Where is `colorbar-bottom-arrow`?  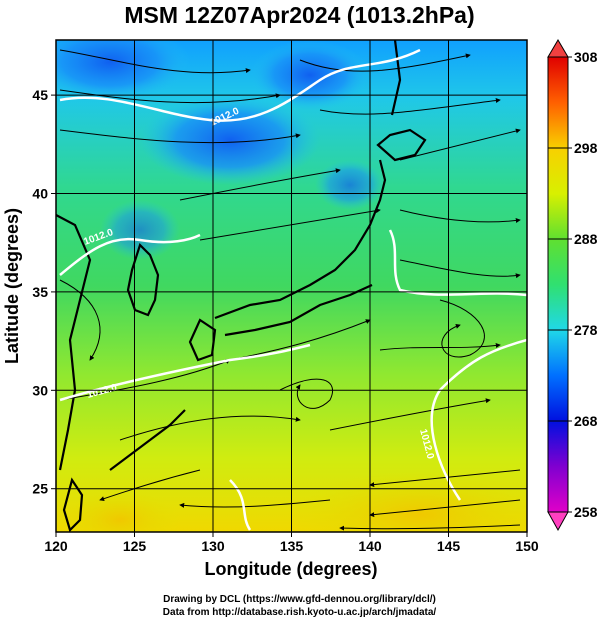 colorbar-bottom-arrow is located at coordinates (558, 521).